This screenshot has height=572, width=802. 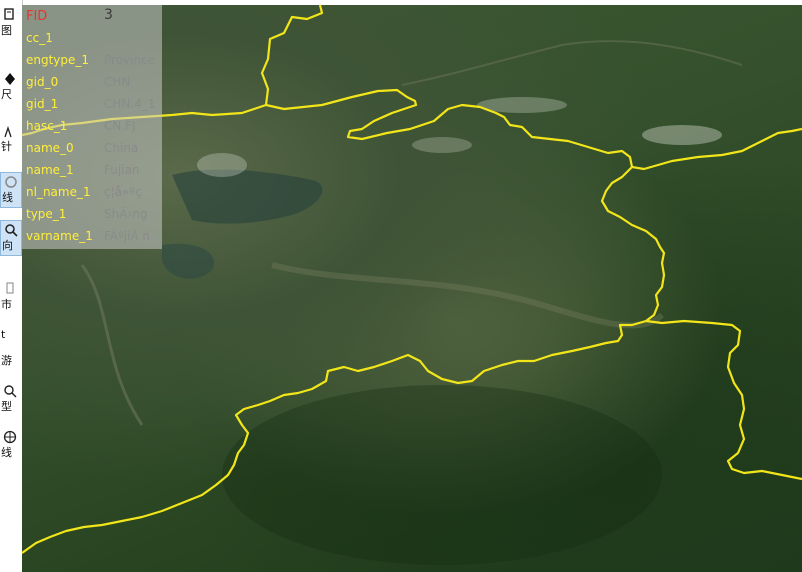 I want to click on search-icon, so click(x=11, y=230).